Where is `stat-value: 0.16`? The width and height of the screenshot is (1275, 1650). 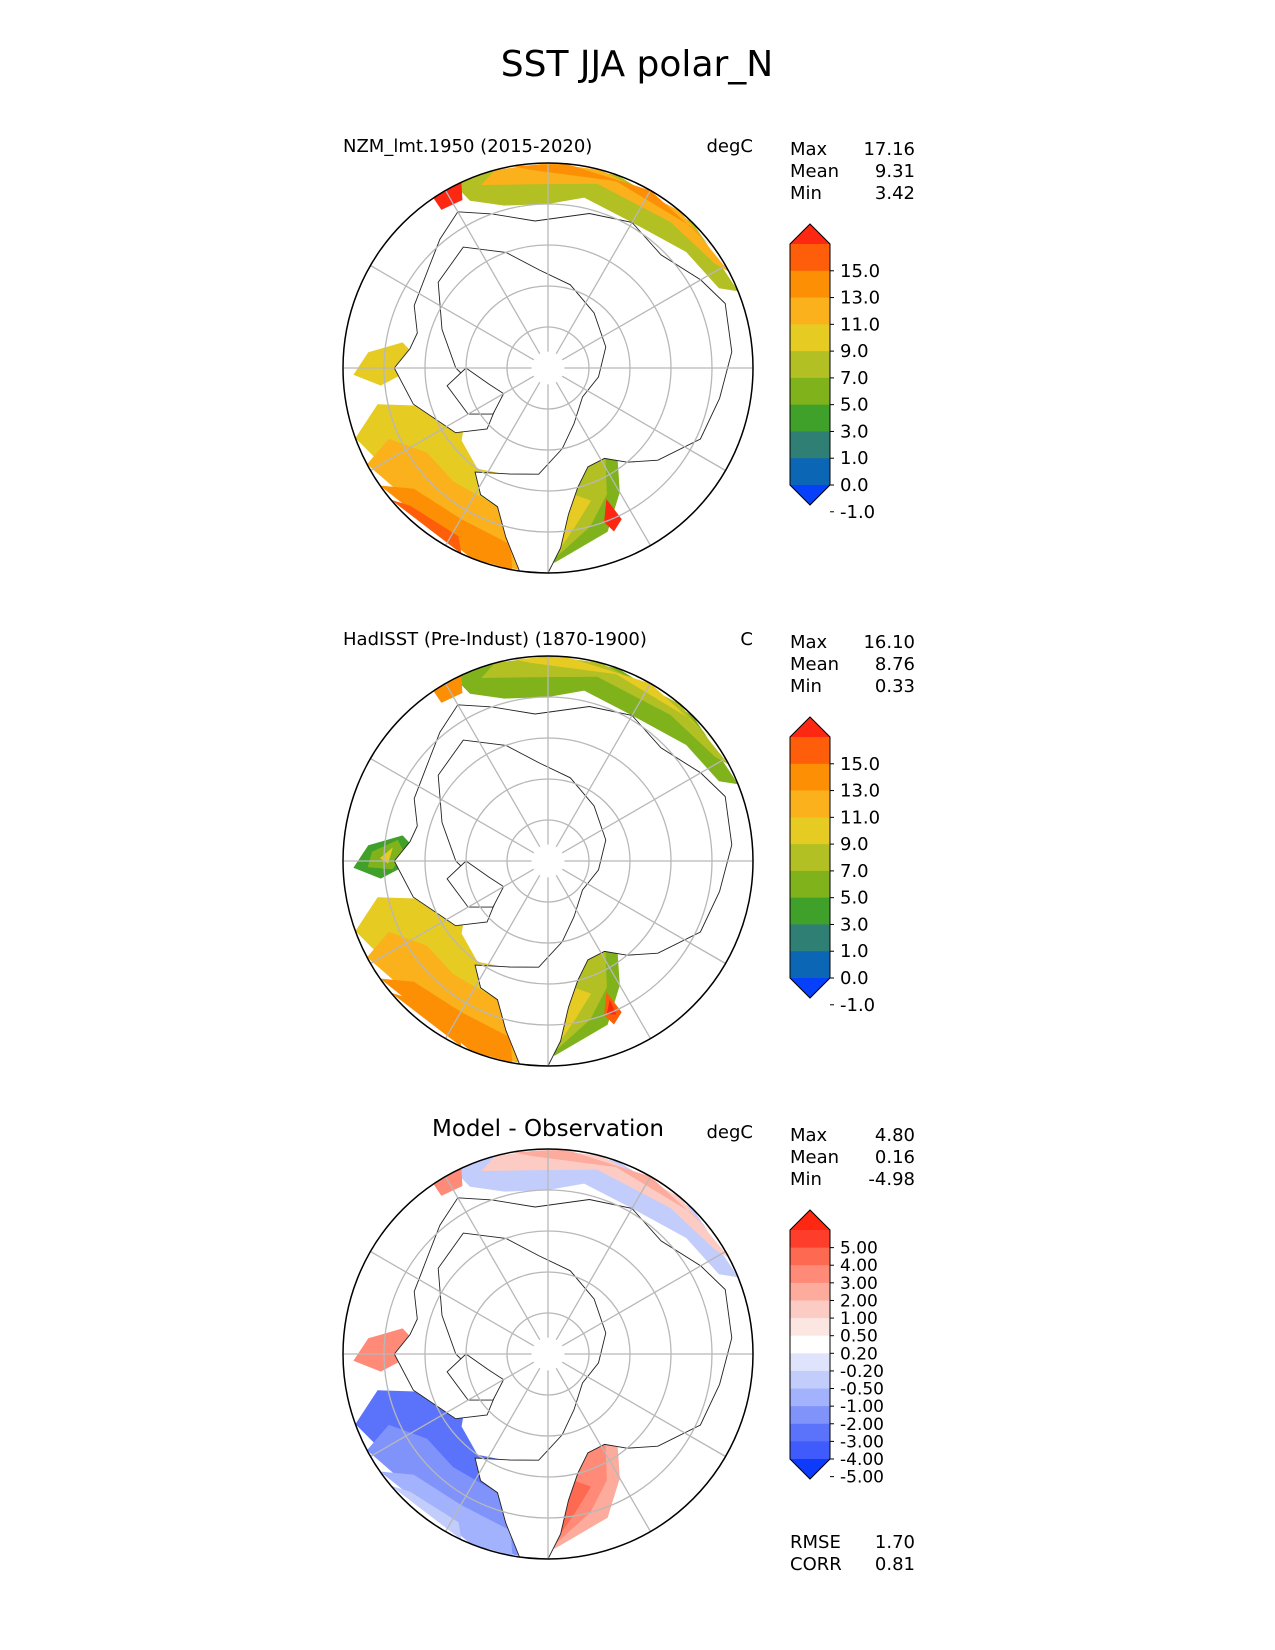 stat-value: 0.16 is located at coordinates (895, 1157).